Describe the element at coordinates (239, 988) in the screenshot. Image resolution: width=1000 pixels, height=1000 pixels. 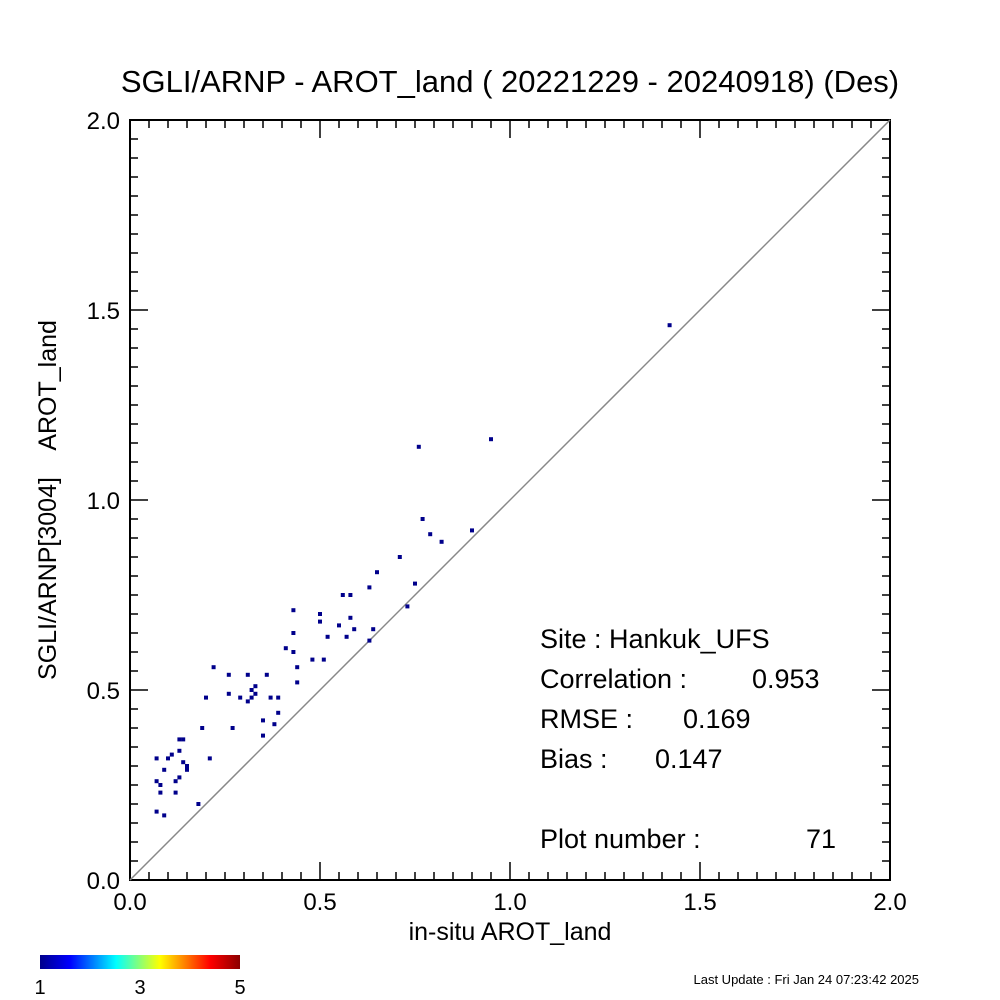
I see `colorbar-max-label: 5` at that location.